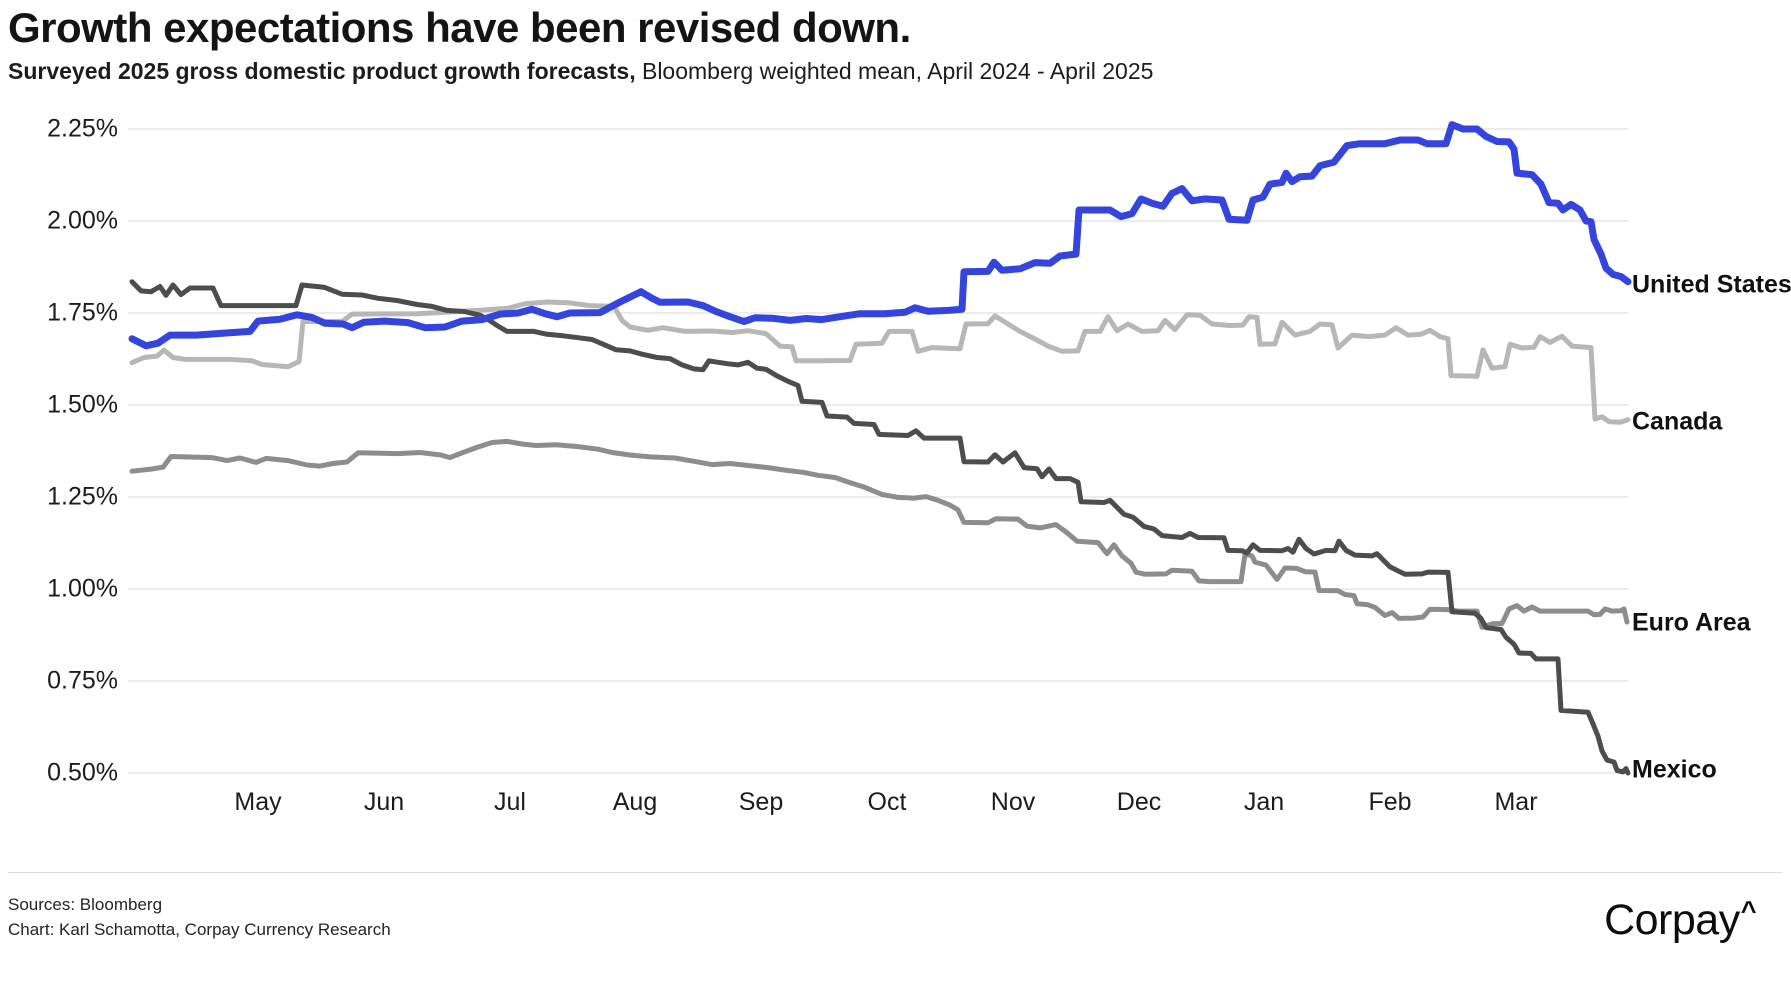 The width and height of the screenshot is (1791, 1000). Describe the element at coordinates (880, 362) in the screenshot. I see `series-line-canada` at that location.